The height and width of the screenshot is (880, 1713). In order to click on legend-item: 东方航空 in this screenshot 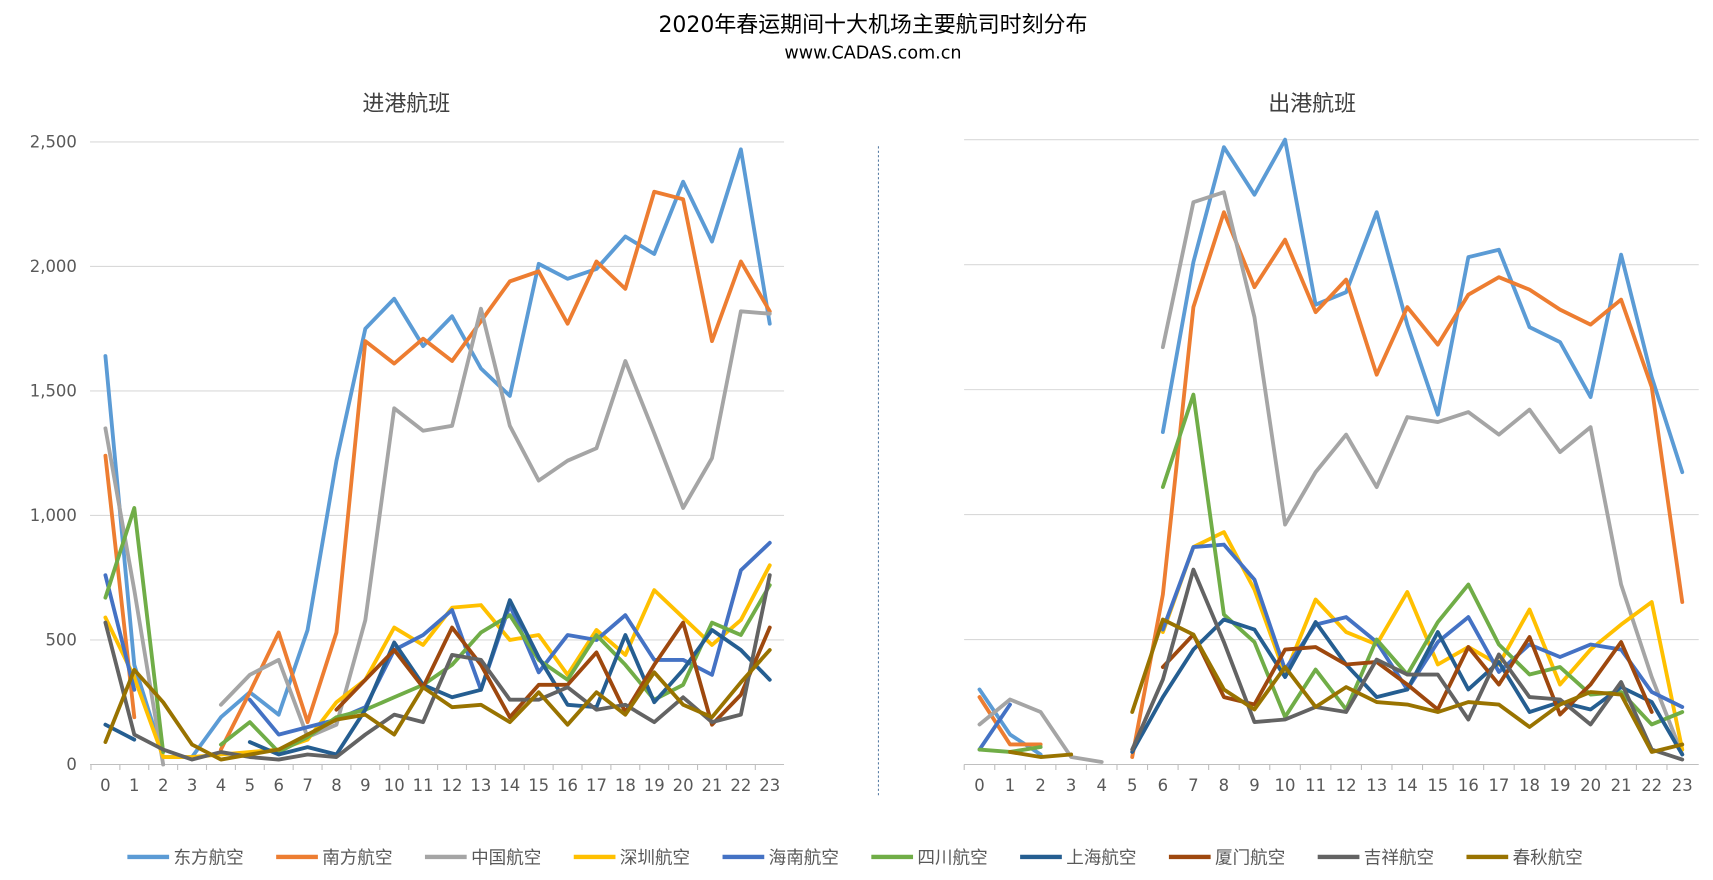, I will do `click(185, 858)`.